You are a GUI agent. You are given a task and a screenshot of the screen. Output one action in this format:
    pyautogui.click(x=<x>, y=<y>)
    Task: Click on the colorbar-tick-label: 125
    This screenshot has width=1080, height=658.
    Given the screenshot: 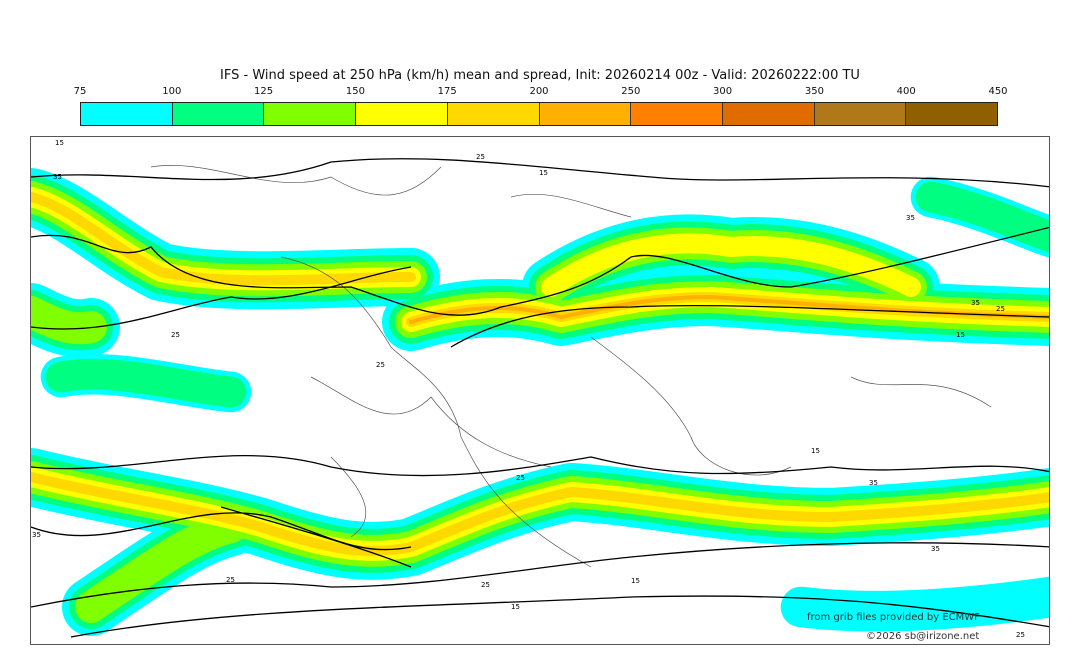 What is the action you would take?
    pyautogui.click(x=264, y=91)
    